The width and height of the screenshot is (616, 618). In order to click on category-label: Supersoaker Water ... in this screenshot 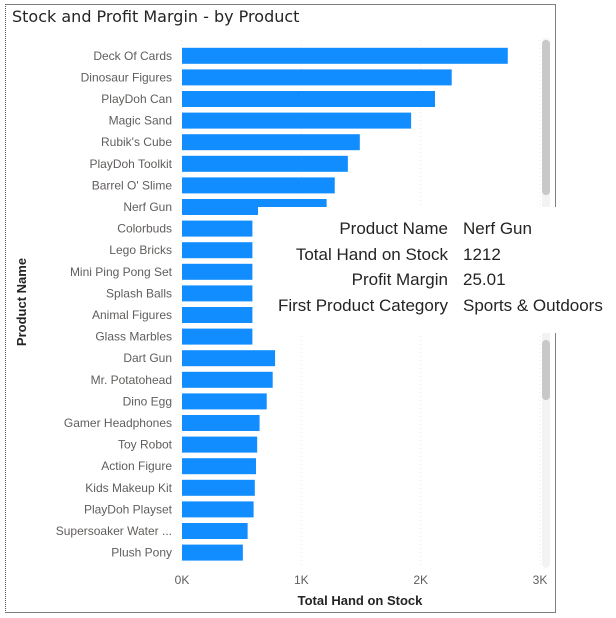, I will do `click(114, 531)`.